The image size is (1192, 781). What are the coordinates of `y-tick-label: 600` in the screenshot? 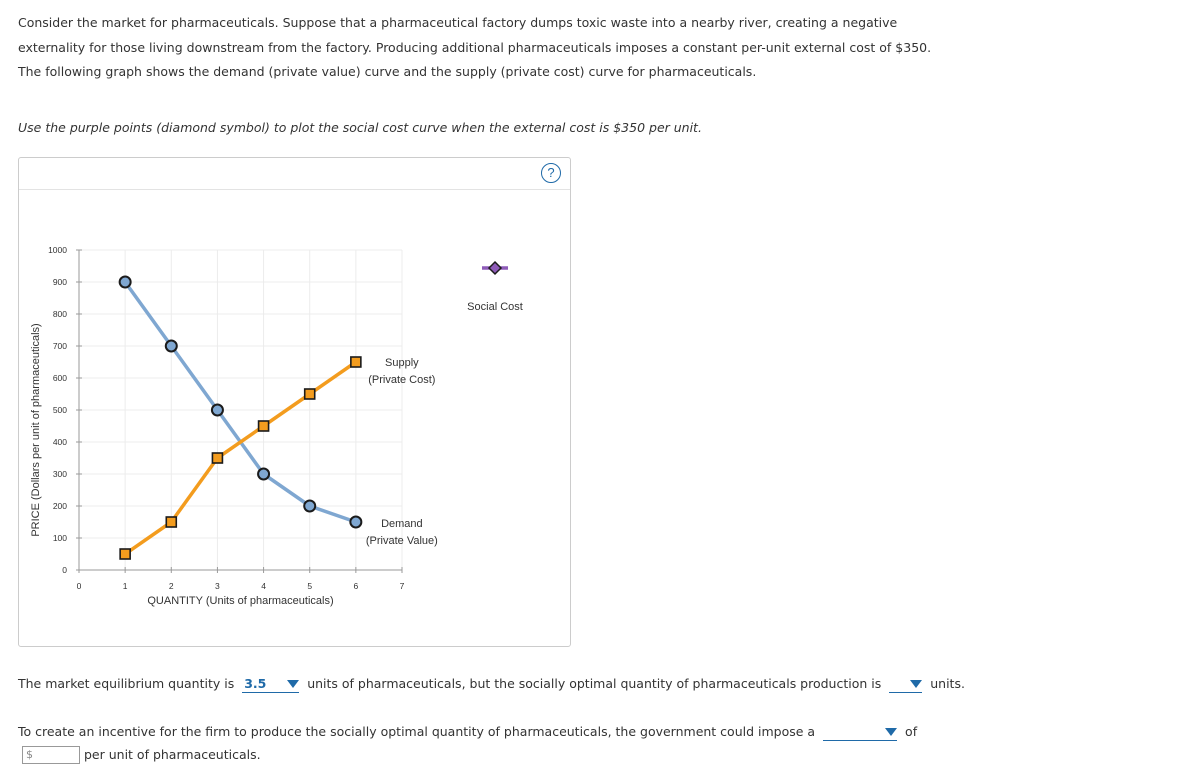 It's located at (60, 378).